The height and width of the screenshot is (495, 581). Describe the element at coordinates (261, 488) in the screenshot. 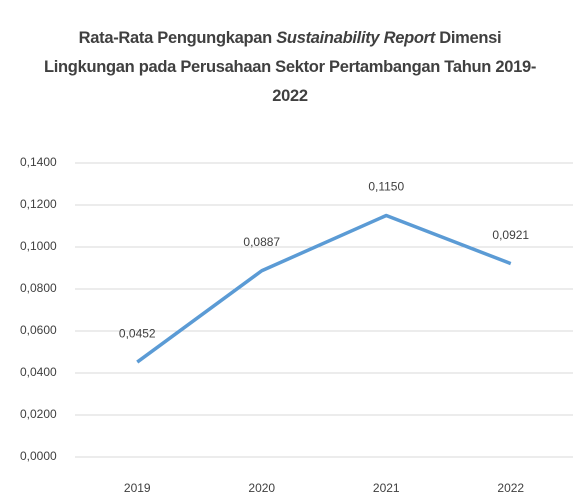

I see `x-tick-label: 2020` at that location.